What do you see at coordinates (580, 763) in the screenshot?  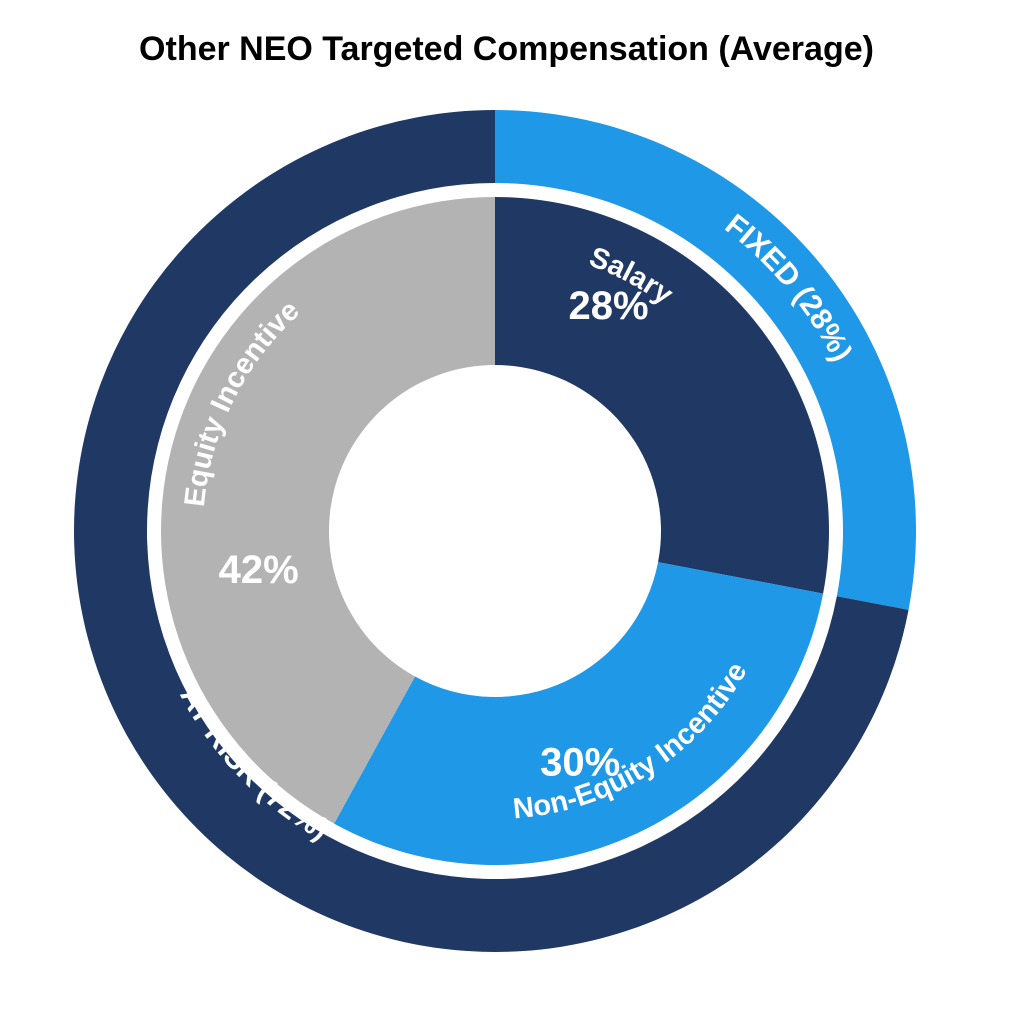 I see `value-label-non-equity-incentive: 30%` at bounding box center [580, 763].